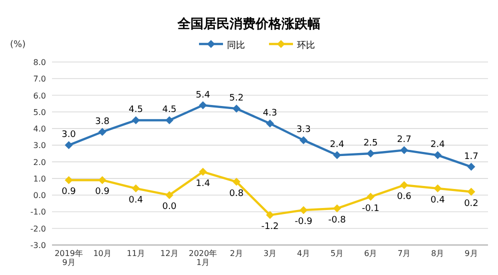 This screenshot has height=275, width=498. Describe the element at coordinates (404, 197) in the screenshot. I see `data-label: 0.6` at that location.